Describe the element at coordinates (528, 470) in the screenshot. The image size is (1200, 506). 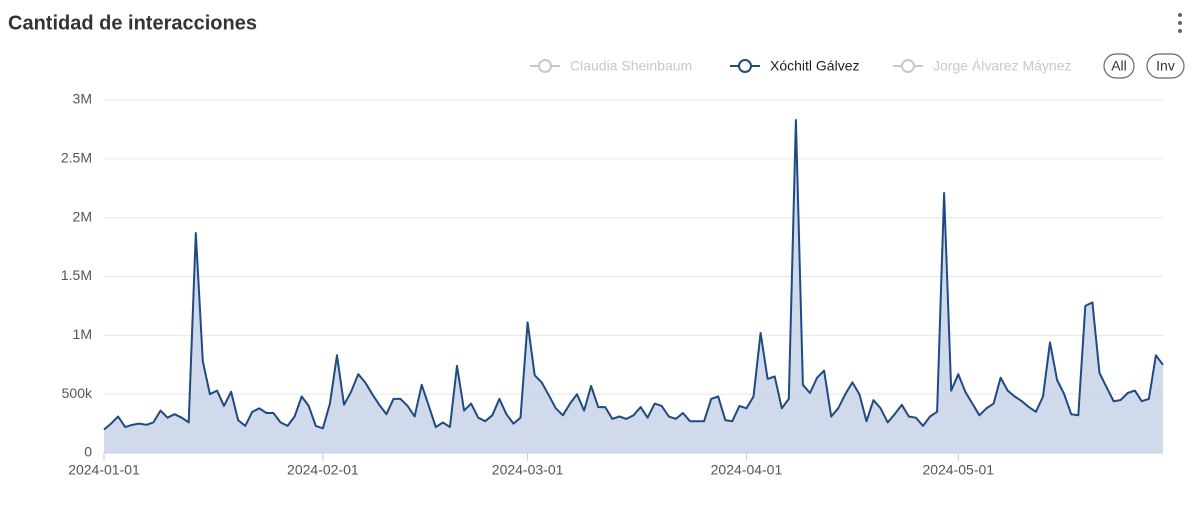
I see `x-tick-label: 2024-03-01` at that location.